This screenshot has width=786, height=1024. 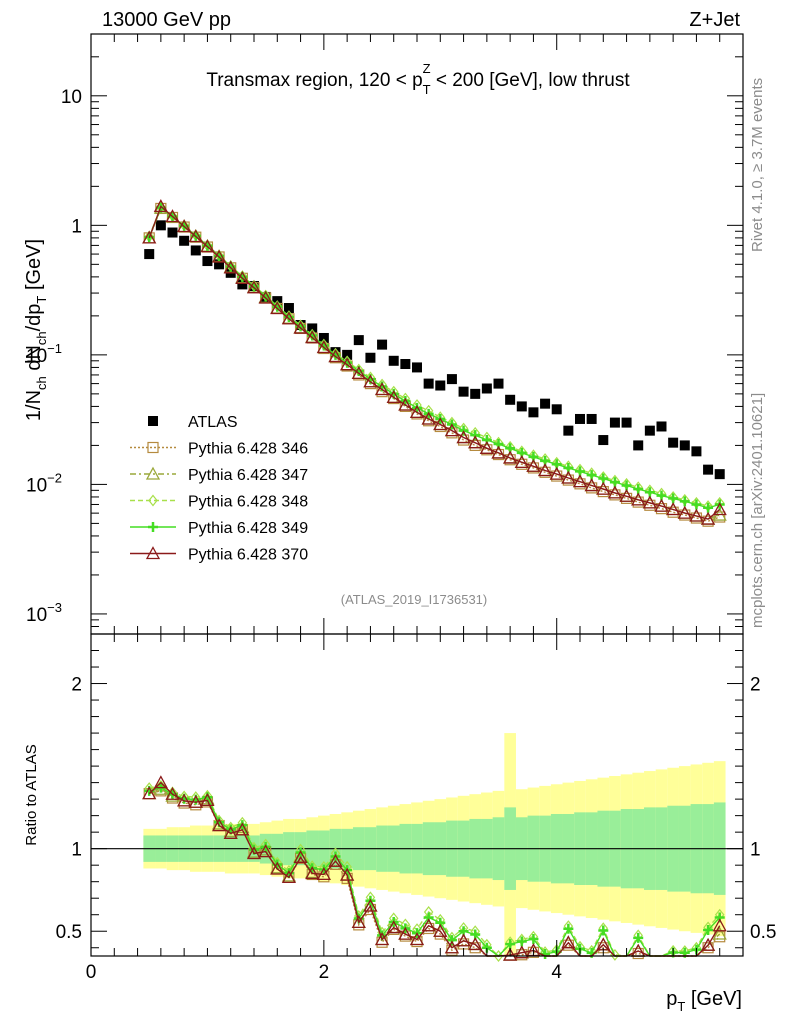 What do you see at coordinates (71, 97) in the screenshot?
I see `y-tick-label: 10` at bounding box center [71, 97].